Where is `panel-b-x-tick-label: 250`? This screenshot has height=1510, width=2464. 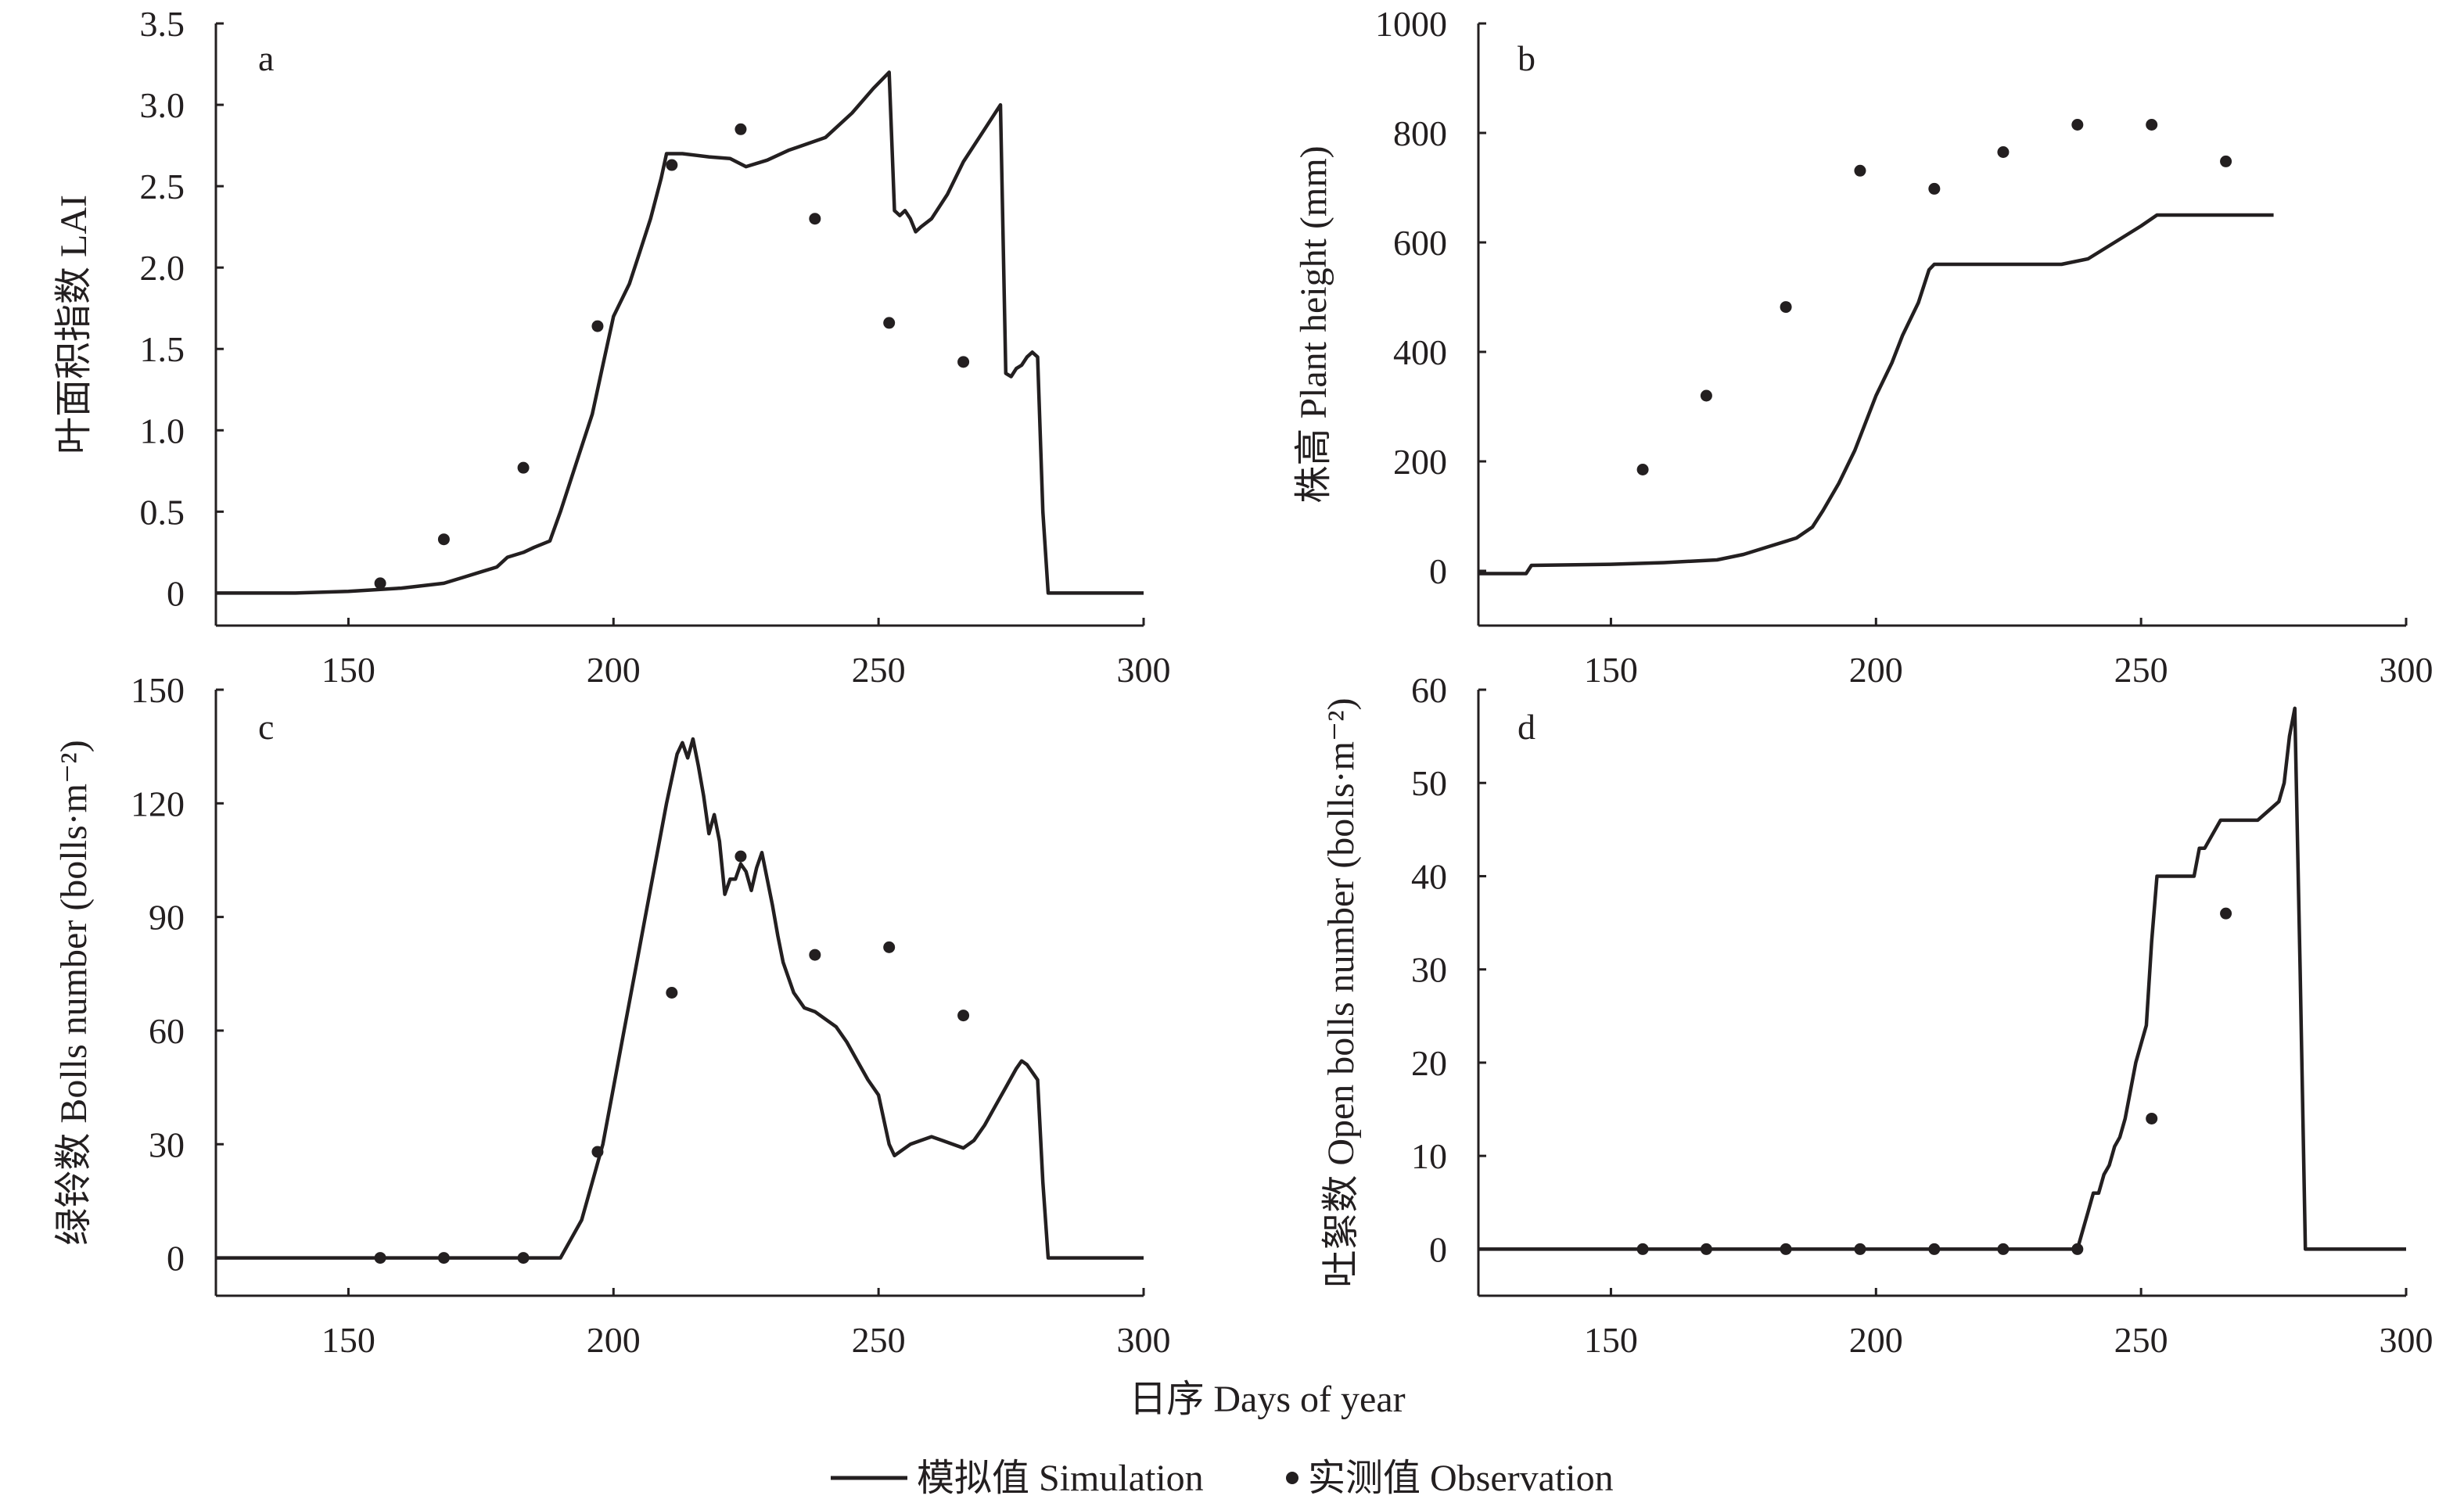
panel-b-x-tick-label: 250 is located at coordinates (2141, 670).